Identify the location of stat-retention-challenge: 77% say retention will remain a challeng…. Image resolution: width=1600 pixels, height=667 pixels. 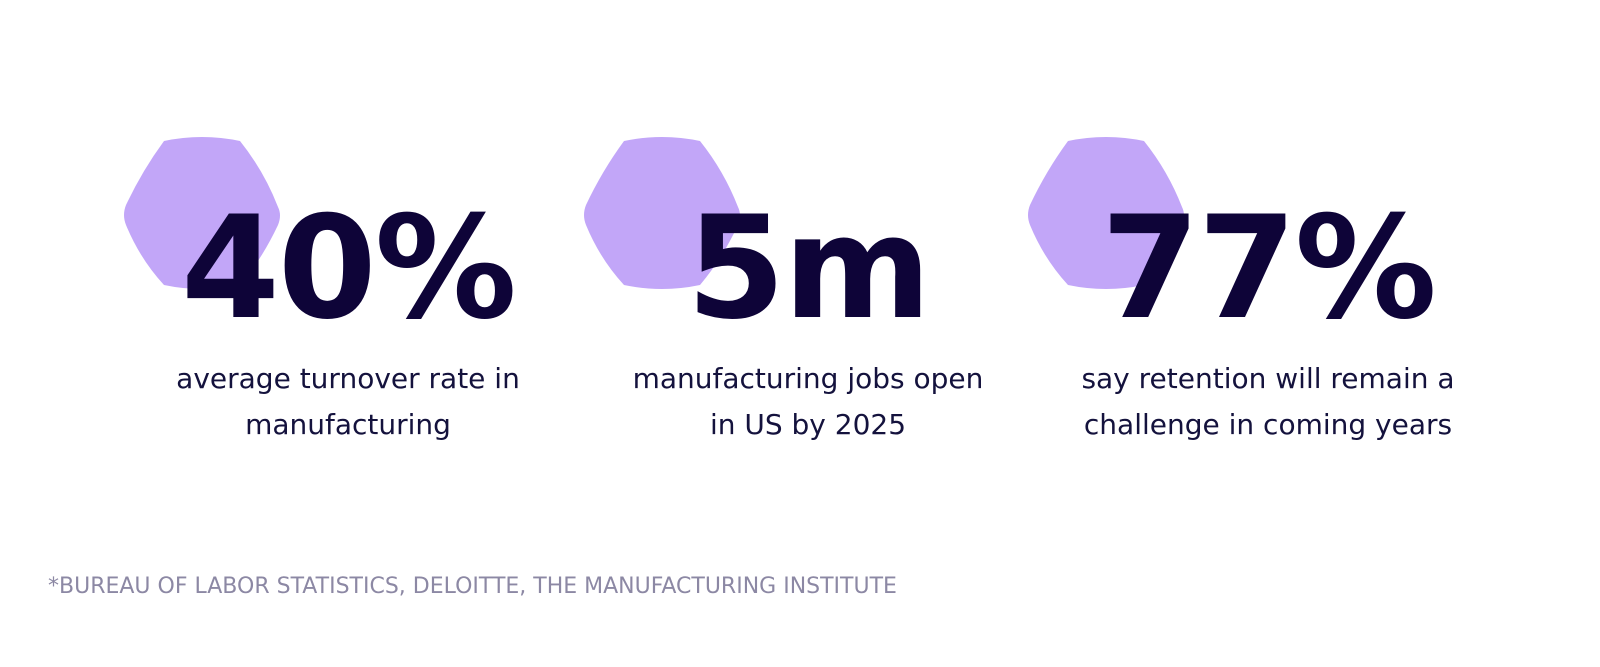
(1253, 295).